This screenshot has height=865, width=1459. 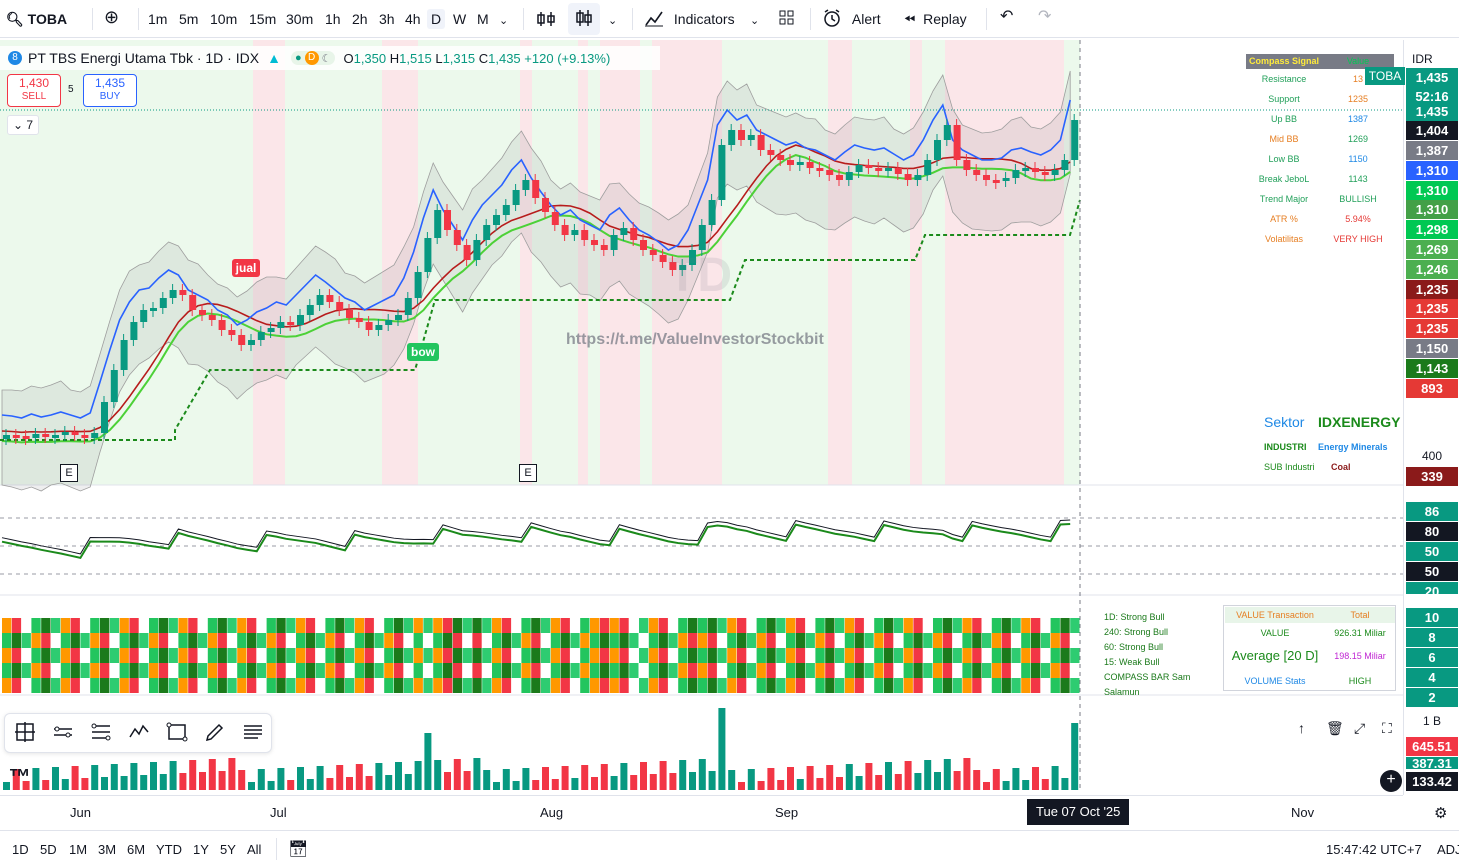 I want to click on interval-5m: 5m, so click(x=189, y=19).